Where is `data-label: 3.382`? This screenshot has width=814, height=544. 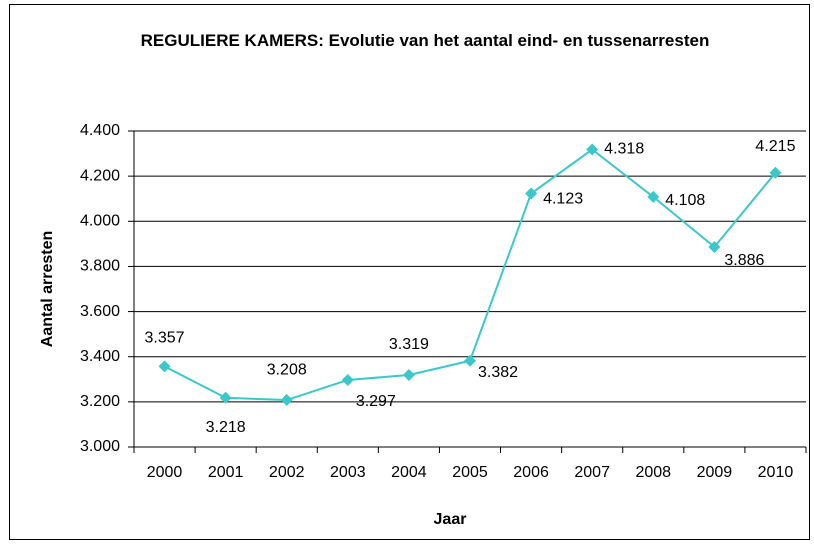 data-label: 3.382 is located at coordinates (498, 372).